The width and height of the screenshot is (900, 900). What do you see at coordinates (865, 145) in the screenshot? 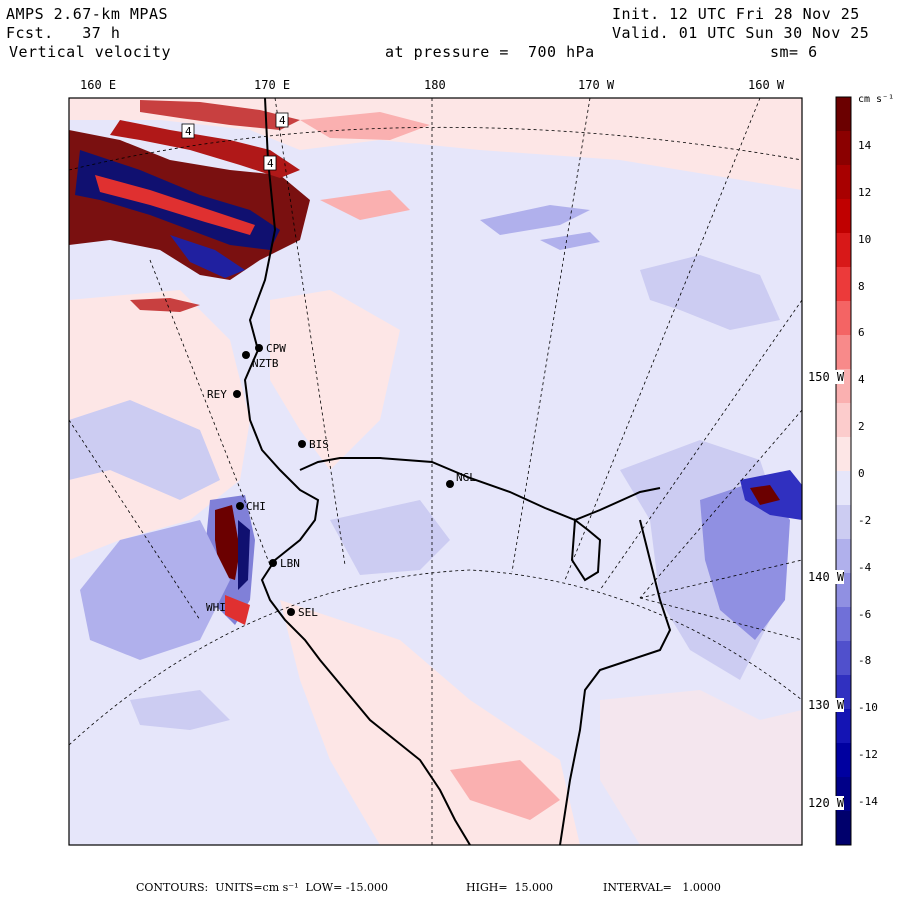
I see `colorbar-tick-label: 14` at bounding box center [865, 145].